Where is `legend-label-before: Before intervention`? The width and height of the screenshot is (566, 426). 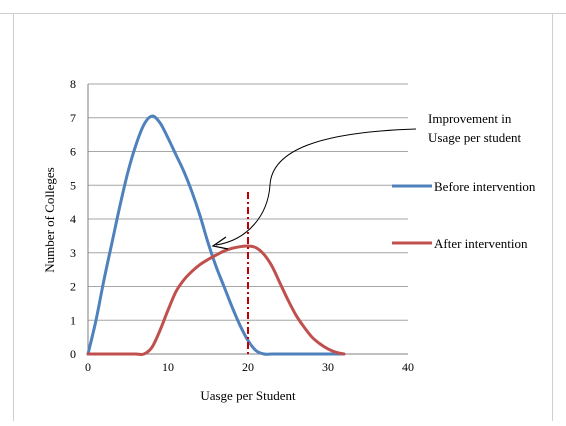 legend-label-before: Before intervention is located at coordinates (485, 186).